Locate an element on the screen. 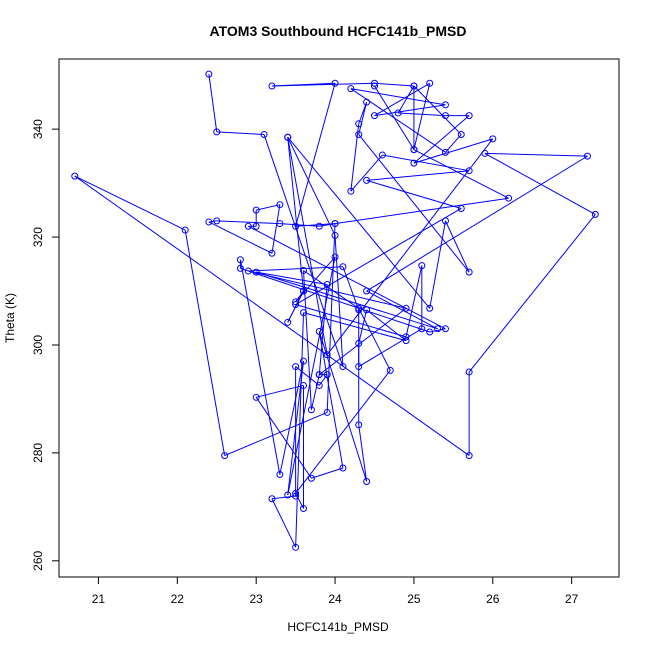 The image size is (650, 650). y-tick-label: 320 is located at coordinates (38, 237).